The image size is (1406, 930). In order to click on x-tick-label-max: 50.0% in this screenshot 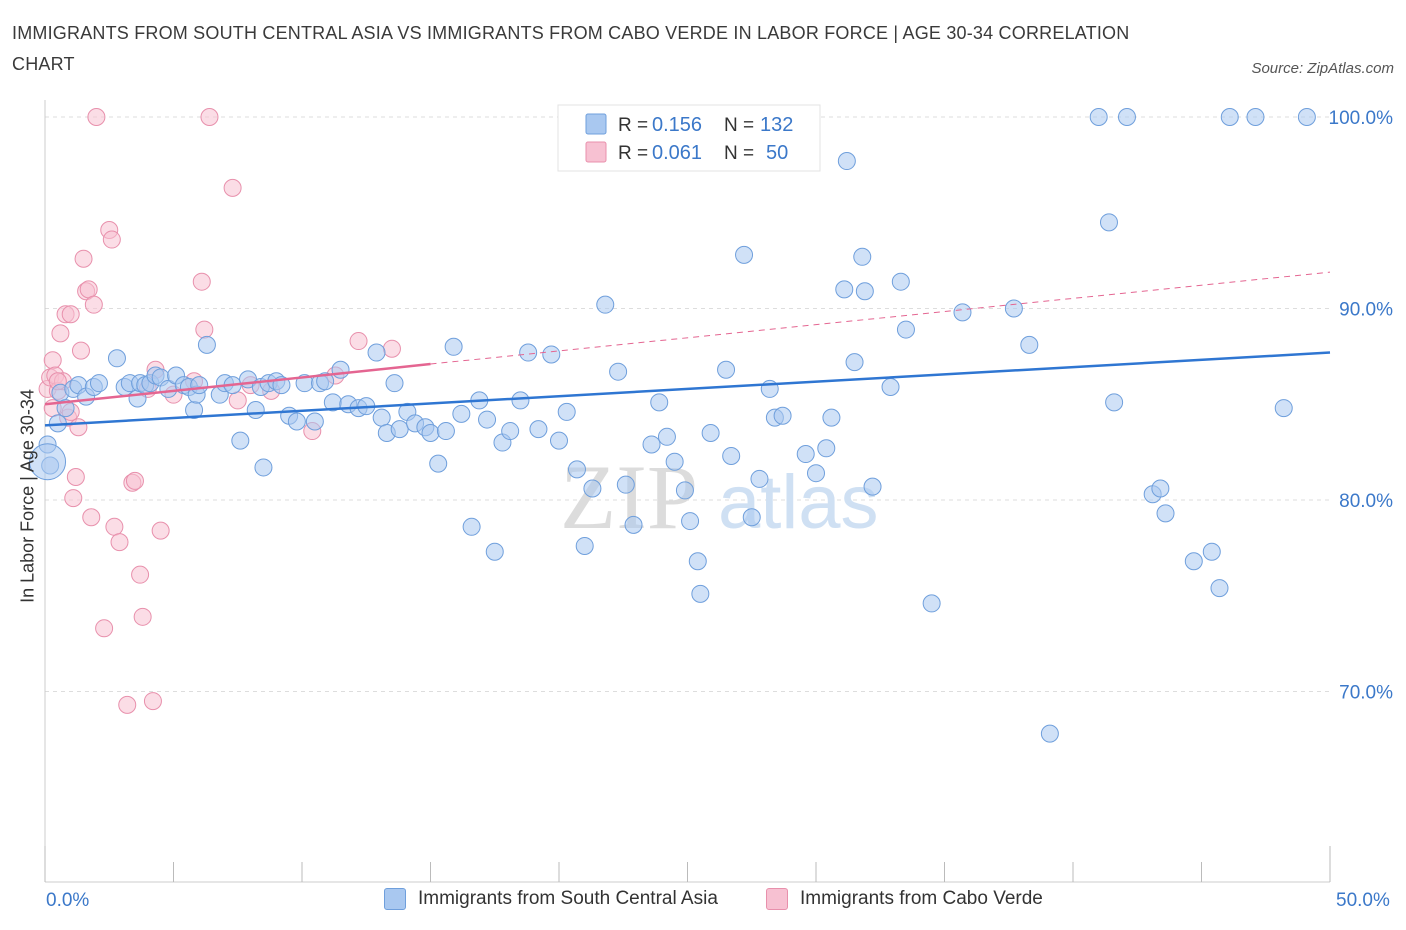, I will do `click(1363, 900)`.